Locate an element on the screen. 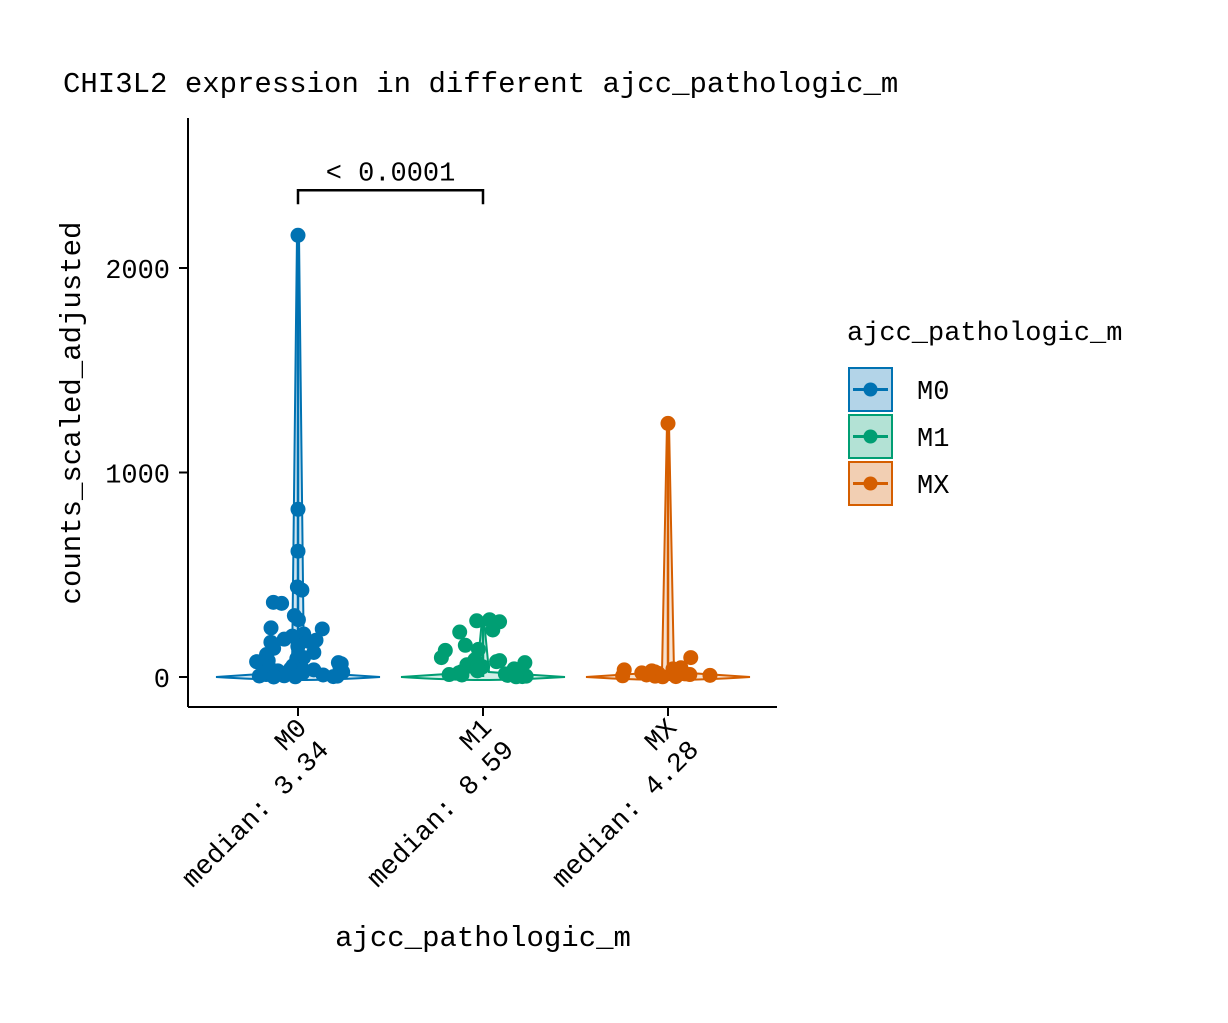 This screenshot has width=1228, height=1023. y-tick-label: 2000 is located at coordinates (137, 272).